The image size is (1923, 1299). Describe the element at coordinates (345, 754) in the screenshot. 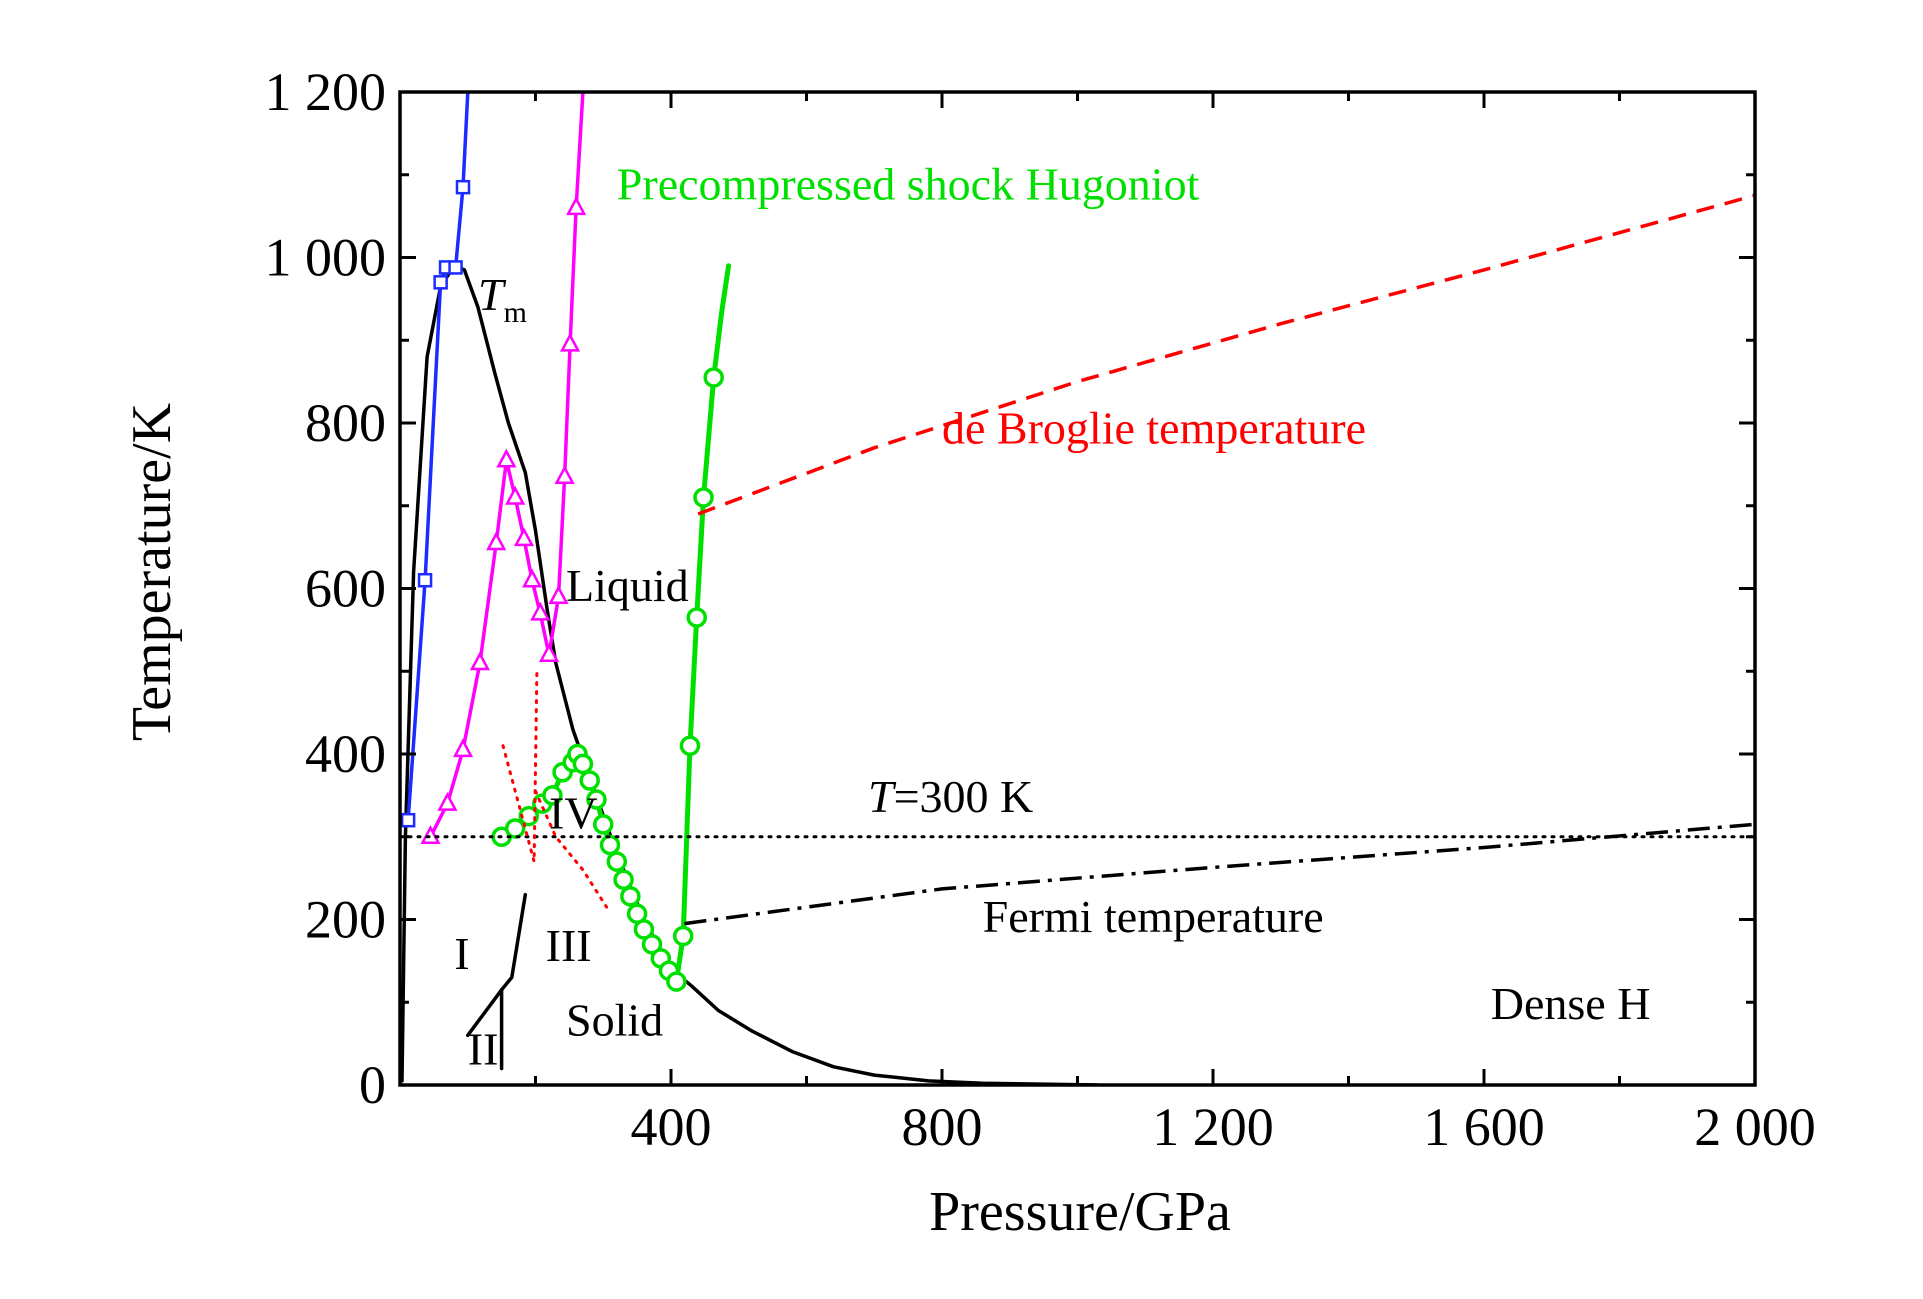

I see `y-tick-label-400: 400` at that location.